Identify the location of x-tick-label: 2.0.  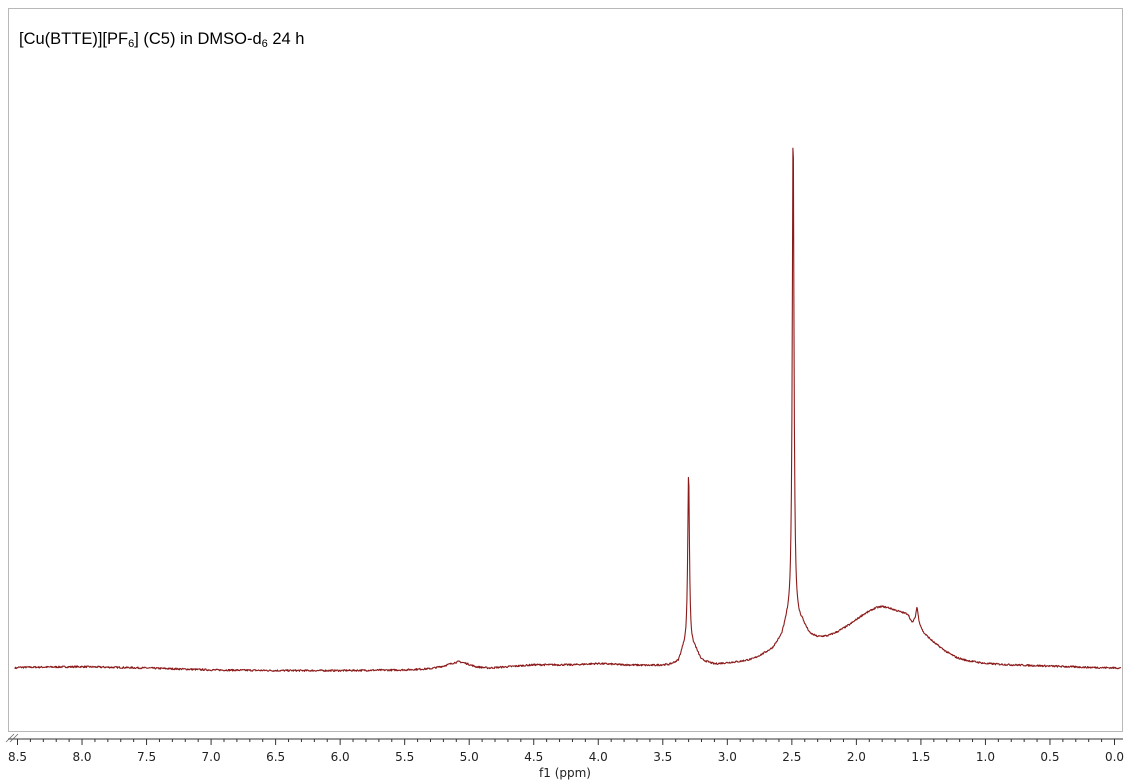
(856, 757).